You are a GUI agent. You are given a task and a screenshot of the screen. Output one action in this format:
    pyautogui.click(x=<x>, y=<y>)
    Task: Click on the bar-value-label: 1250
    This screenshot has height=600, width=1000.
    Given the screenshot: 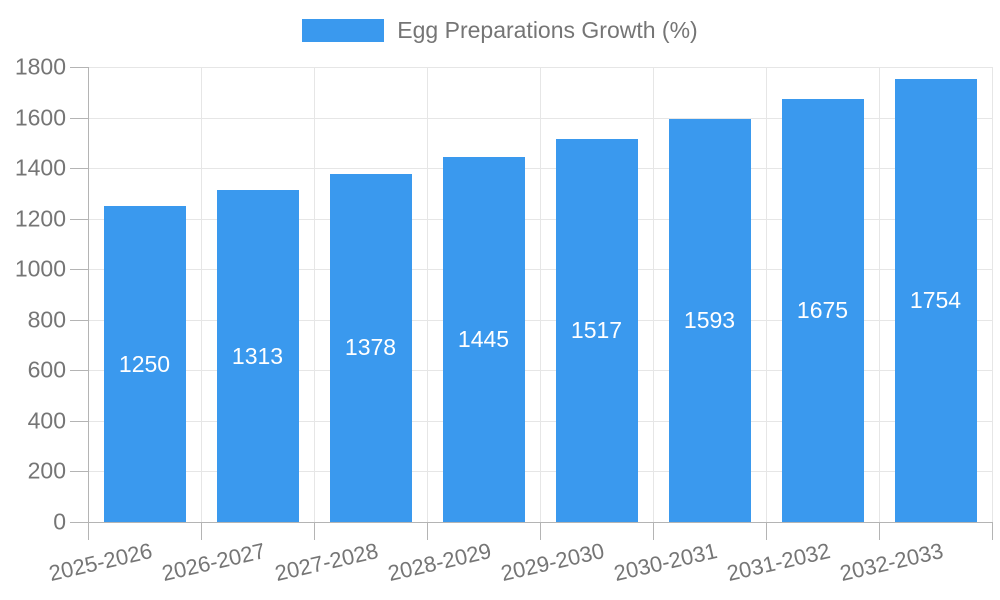 What is the action you would take?
    pyautogui.click(x=144, y=363)
    